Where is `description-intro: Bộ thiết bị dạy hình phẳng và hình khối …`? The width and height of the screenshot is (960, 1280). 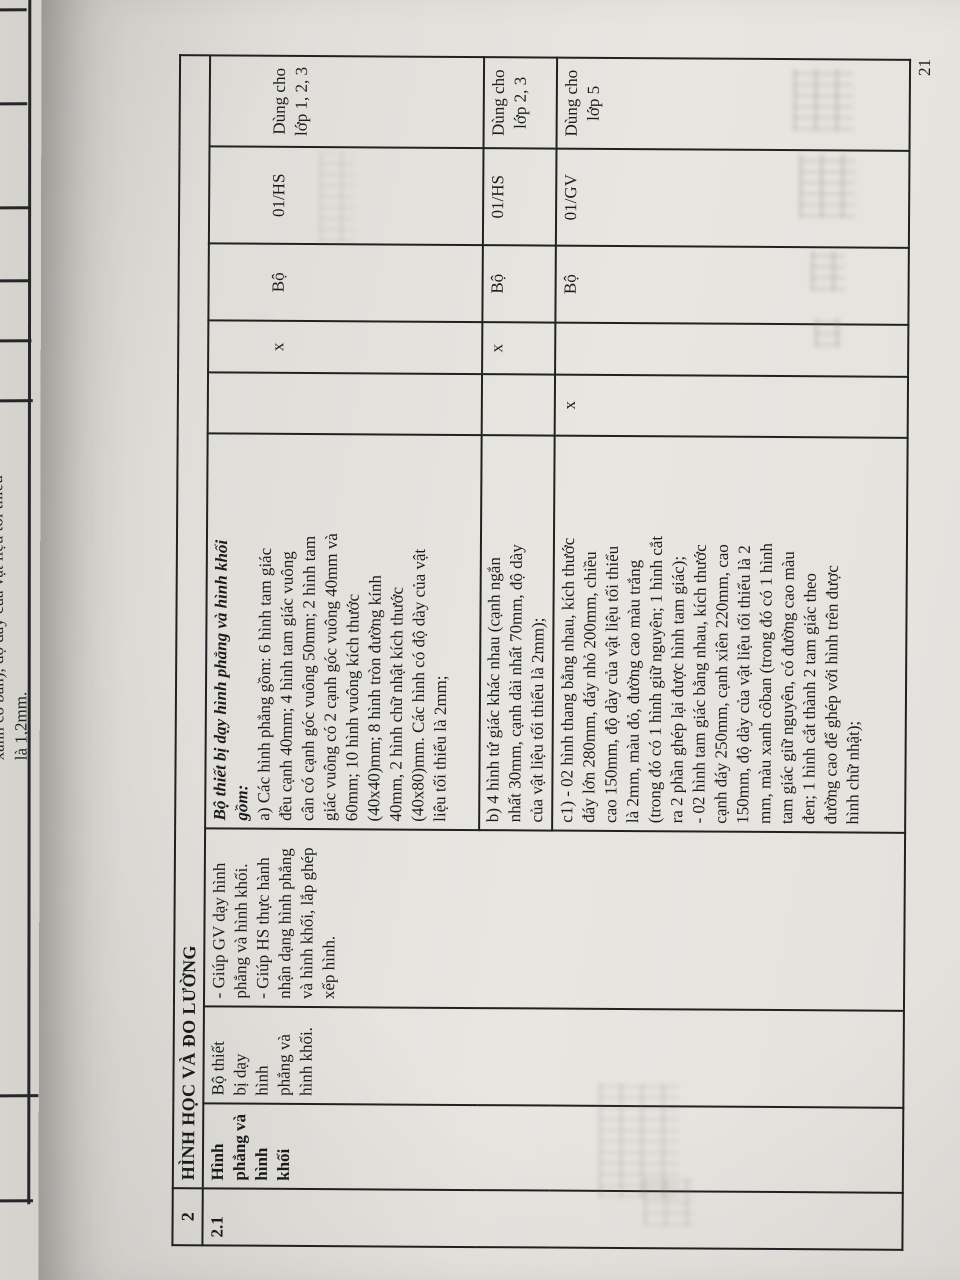 description-intro: Bộ thiết bị dạy hình phẳng và hình khối … is located at coordinates (231, 680).